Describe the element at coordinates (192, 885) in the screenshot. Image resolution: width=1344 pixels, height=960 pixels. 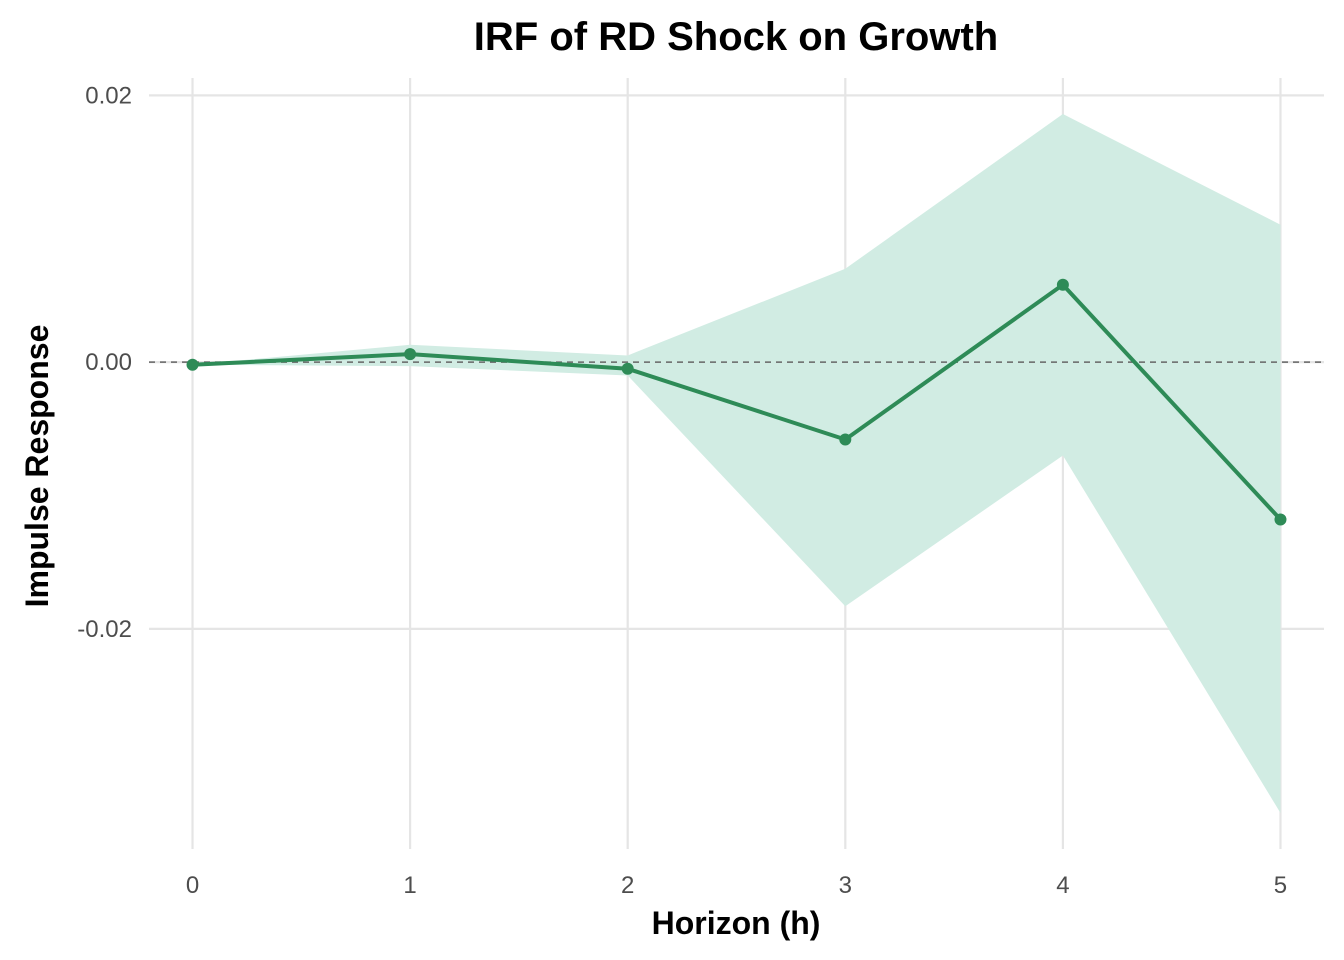
I see `x-tick-label: 0` at that location.